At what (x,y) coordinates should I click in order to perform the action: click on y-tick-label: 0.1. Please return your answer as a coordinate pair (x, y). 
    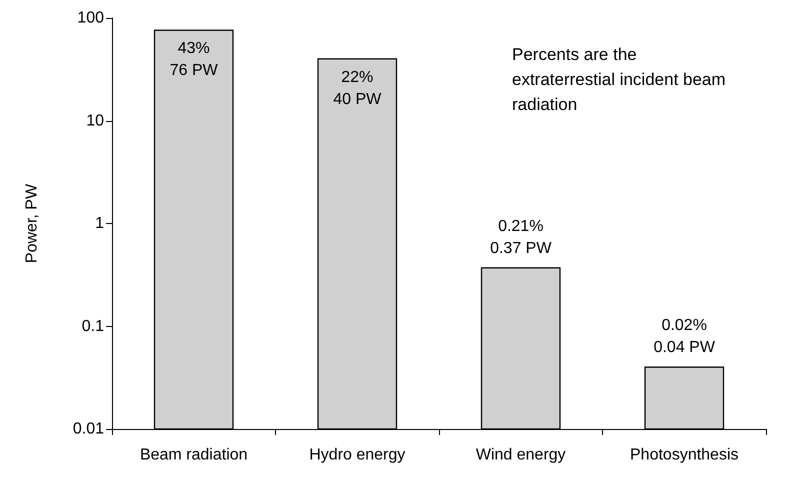
    Looking at the image, I should click on (93, 326).